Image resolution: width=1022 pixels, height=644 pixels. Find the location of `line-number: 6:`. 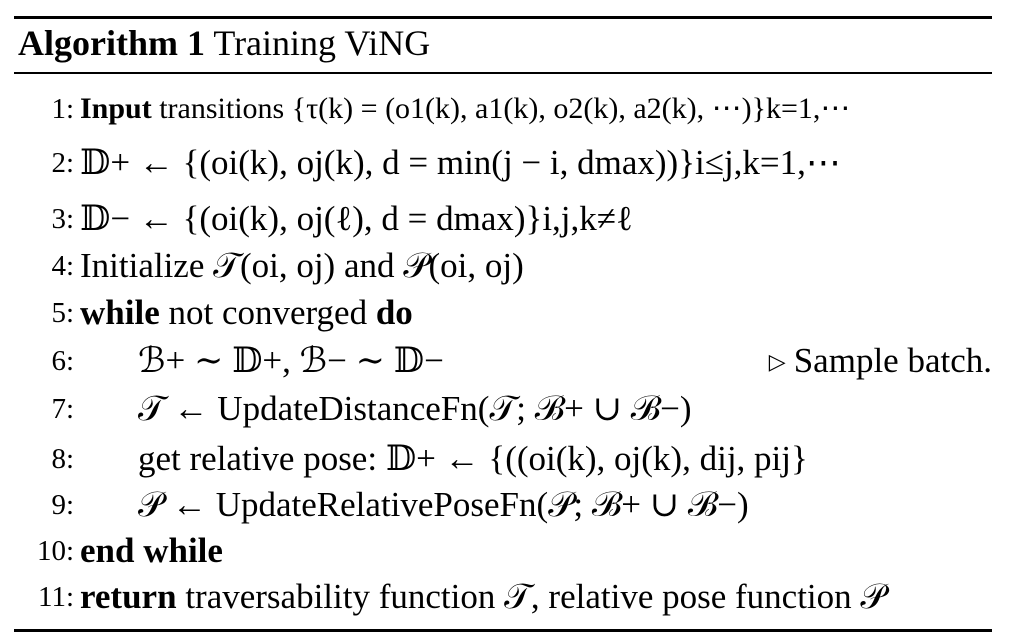

line-number: 6: is located at coordinates (62, 361).